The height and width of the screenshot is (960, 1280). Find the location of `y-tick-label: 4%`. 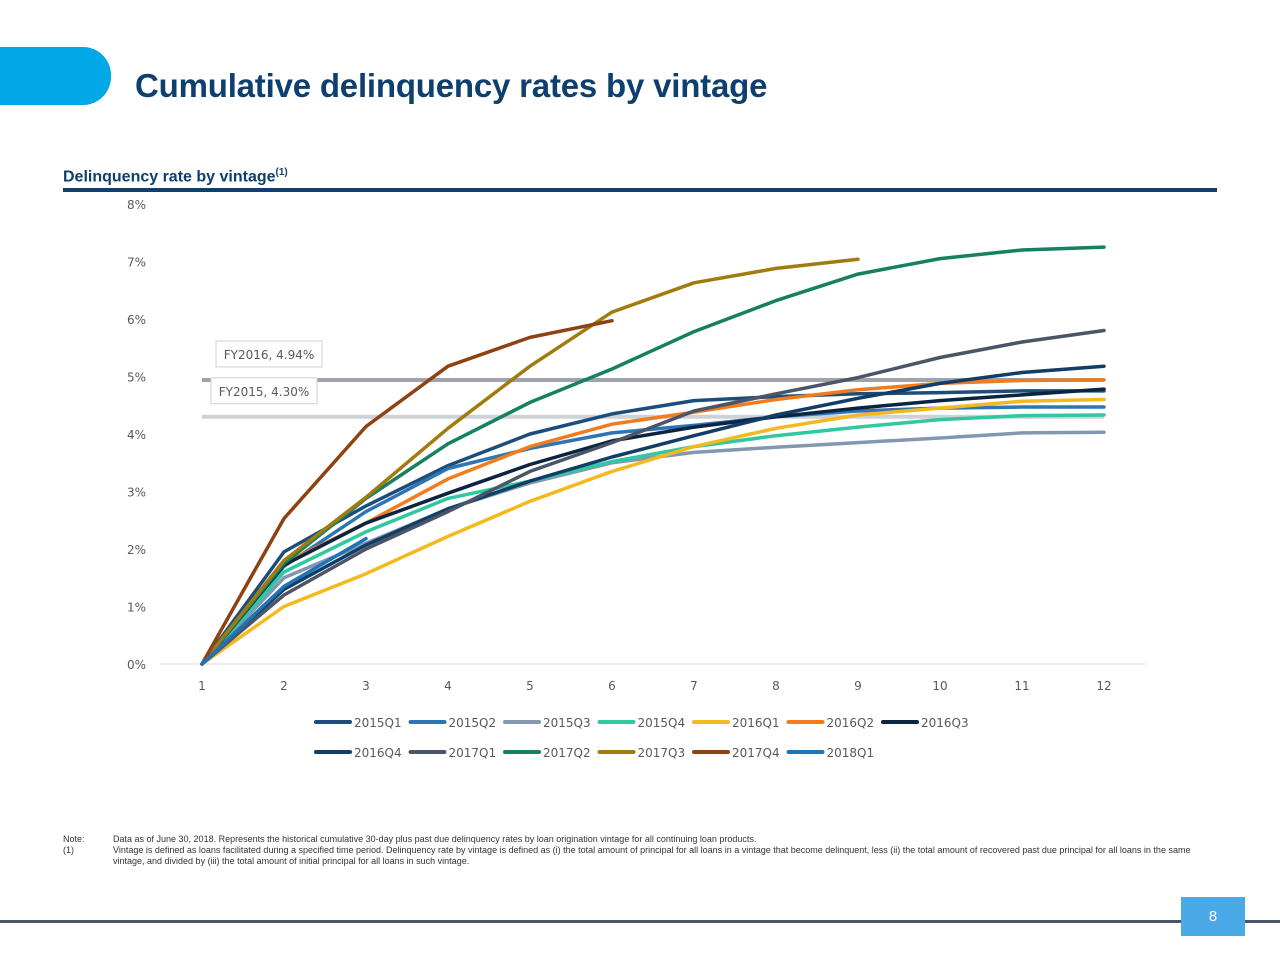

y-tick-label: 4% is located at coordinates (136, 435).